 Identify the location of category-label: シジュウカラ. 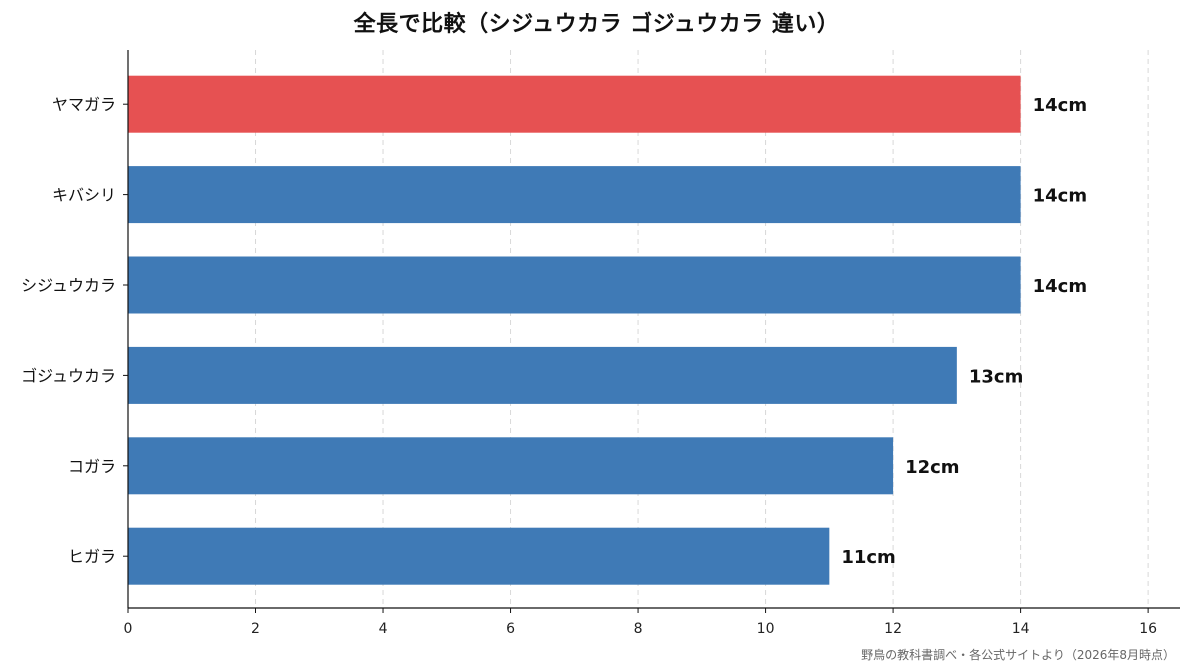
(68, 285).